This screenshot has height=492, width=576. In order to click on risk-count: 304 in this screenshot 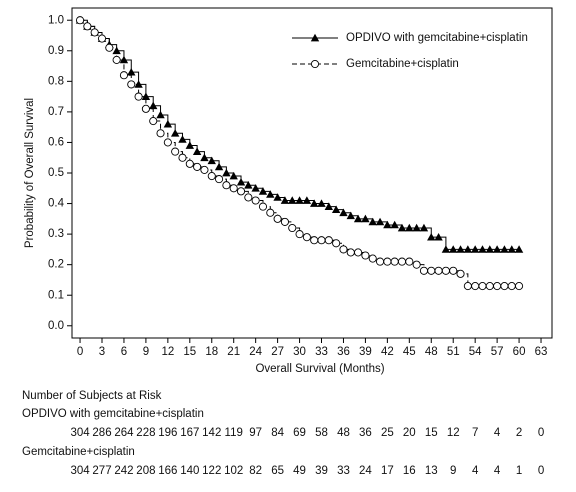, I will do `click(80, 433)`.